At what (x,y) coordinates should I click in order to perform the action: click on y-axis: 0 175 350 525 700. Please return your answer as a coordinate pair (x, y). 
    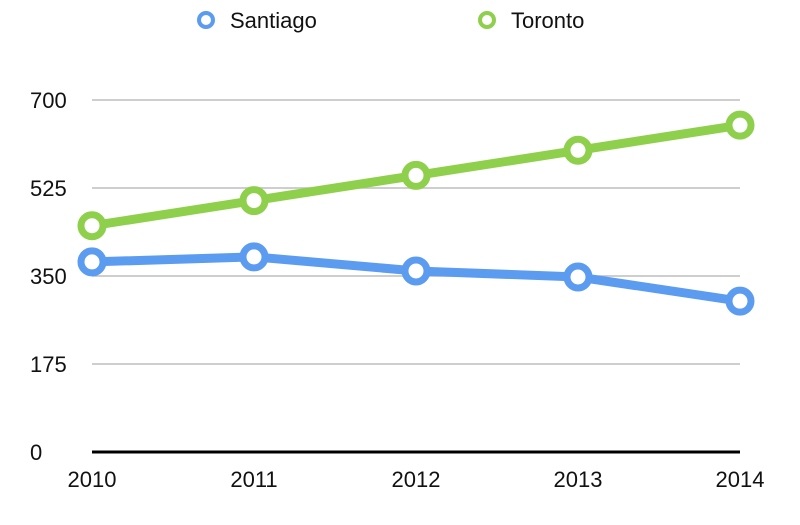
    Looking at the image, I should click on (48, 276).